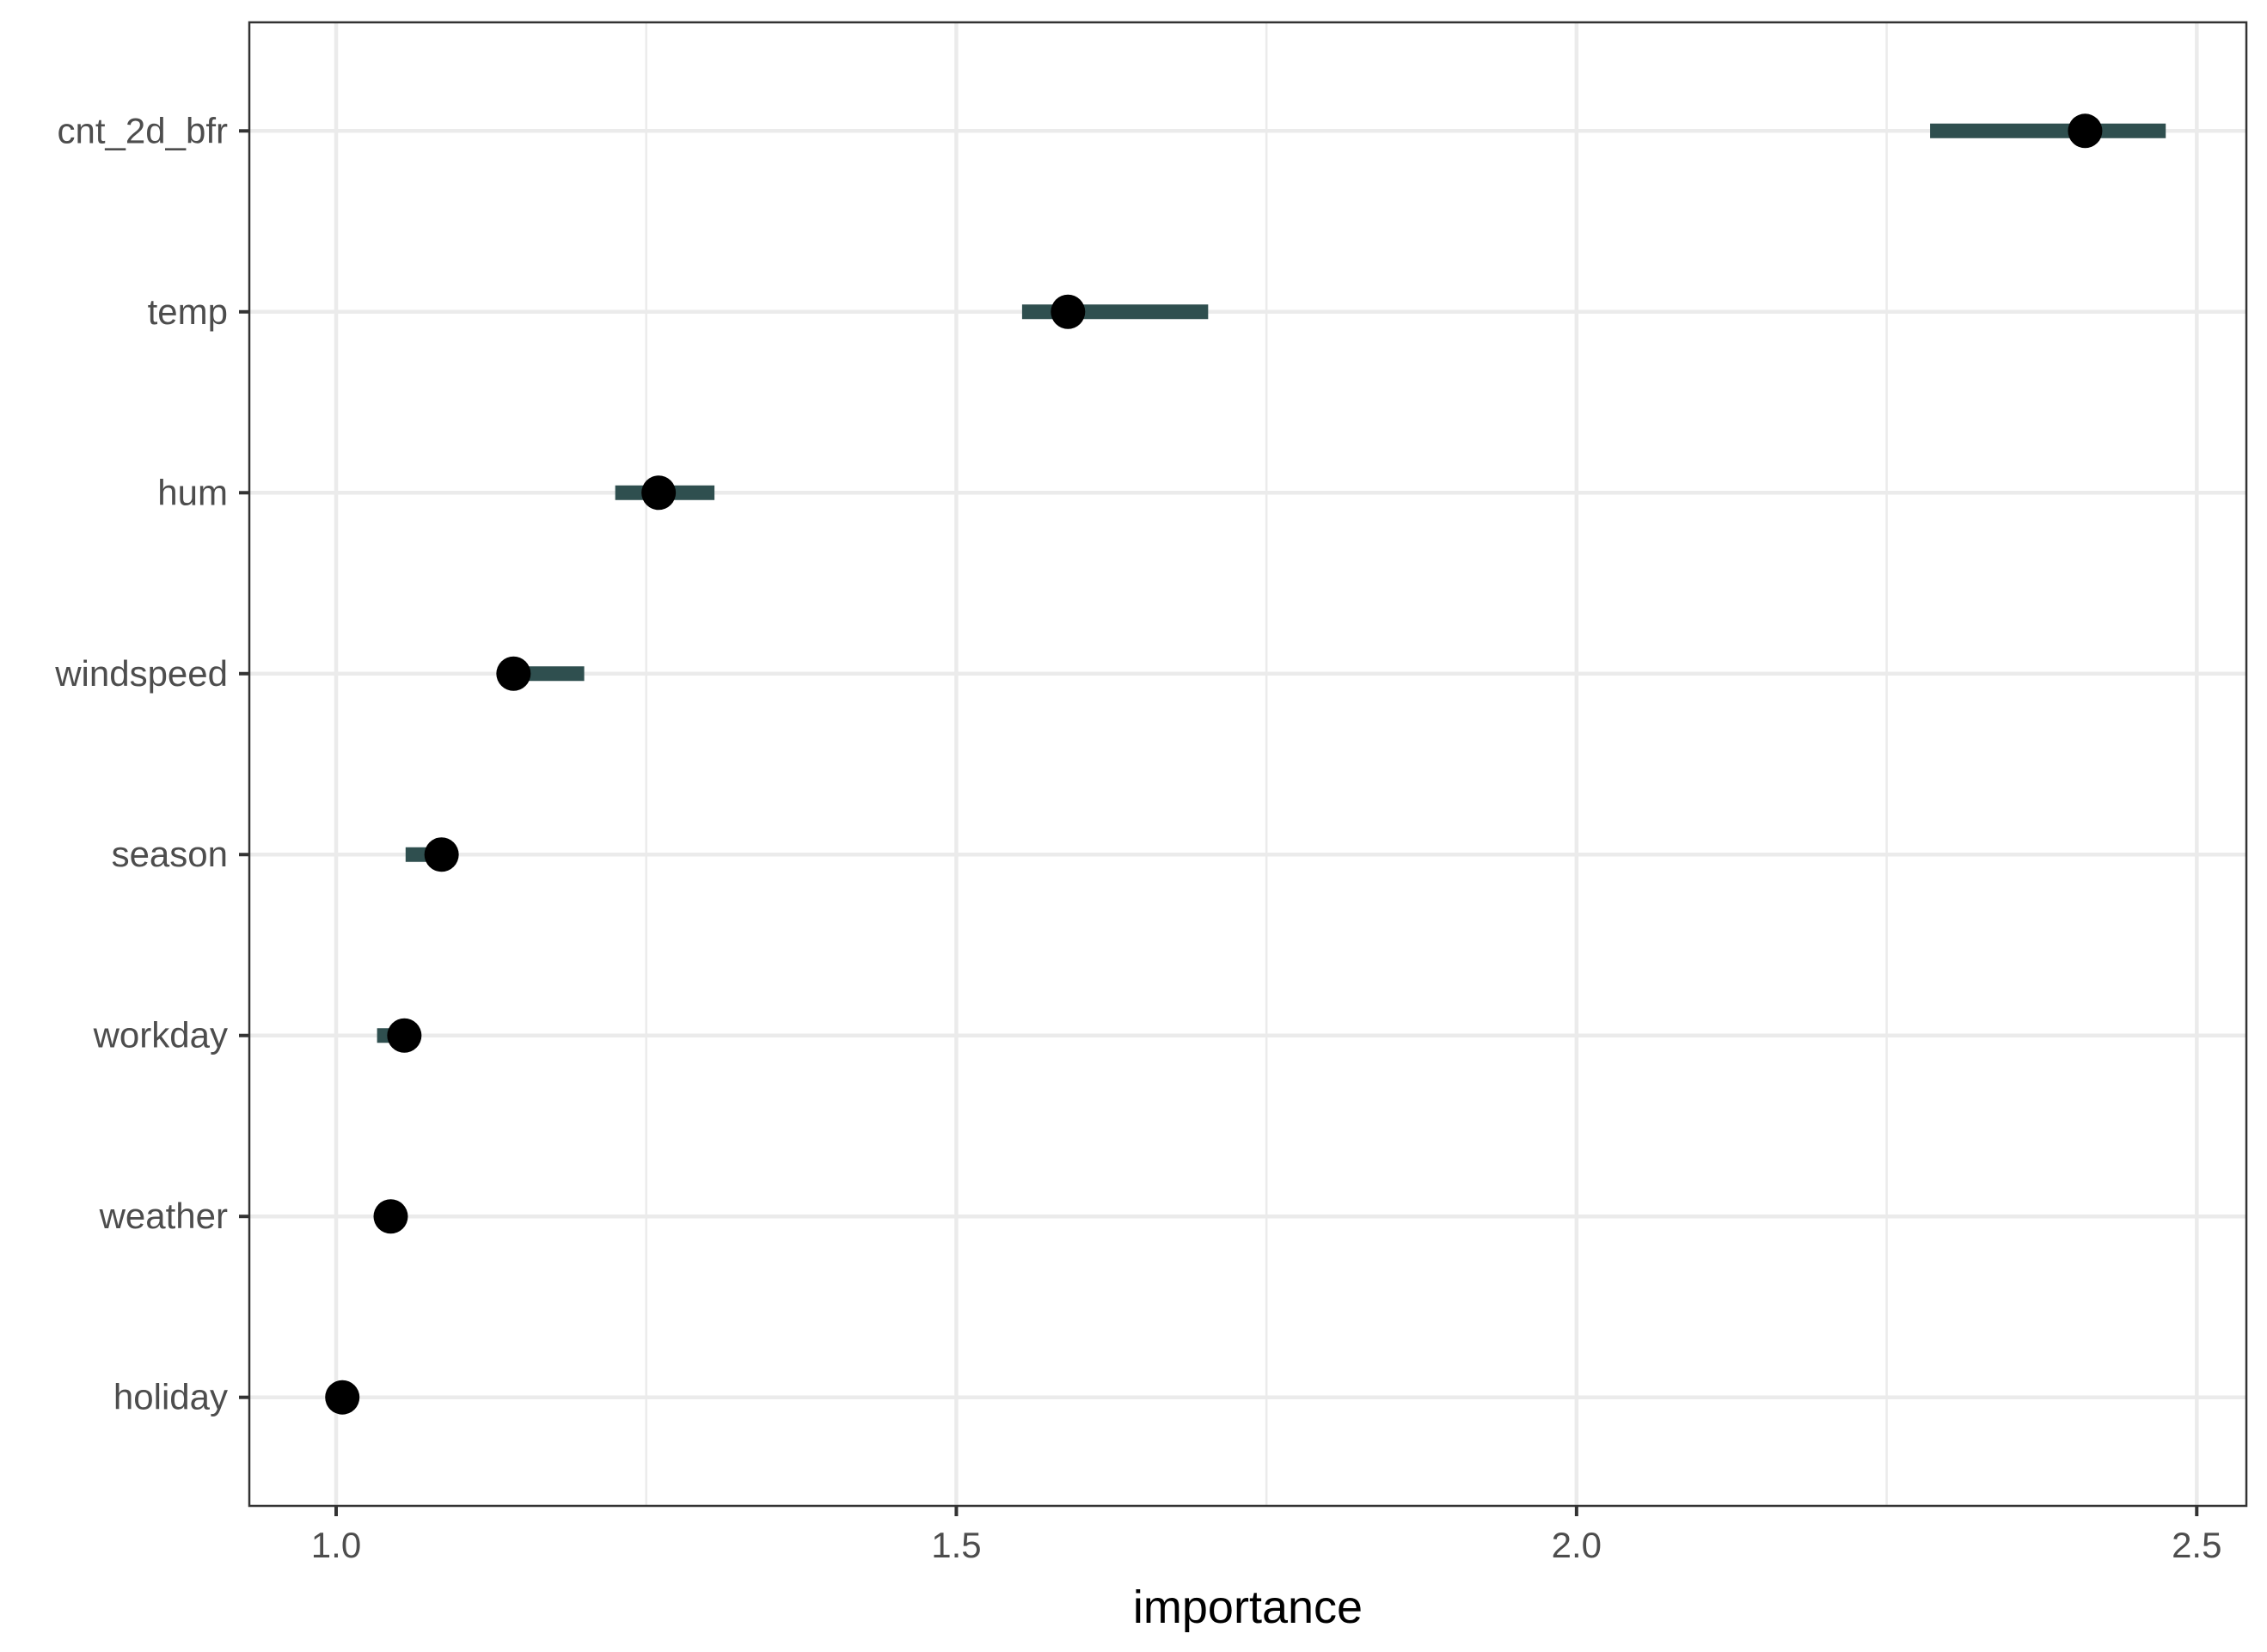  I want to click on point-hum, so click(659, 493).